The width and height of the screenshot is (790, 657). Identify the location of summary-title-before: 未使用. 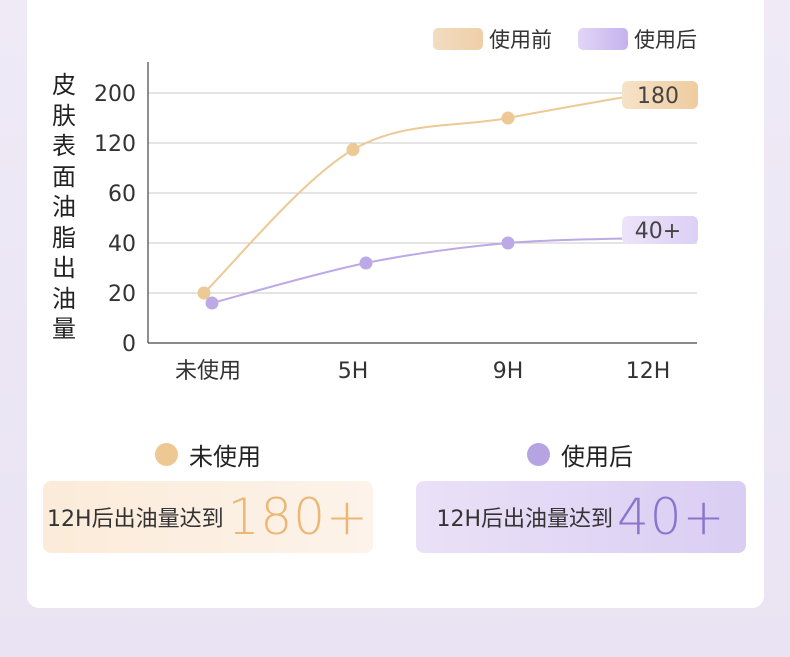
(208, 454).